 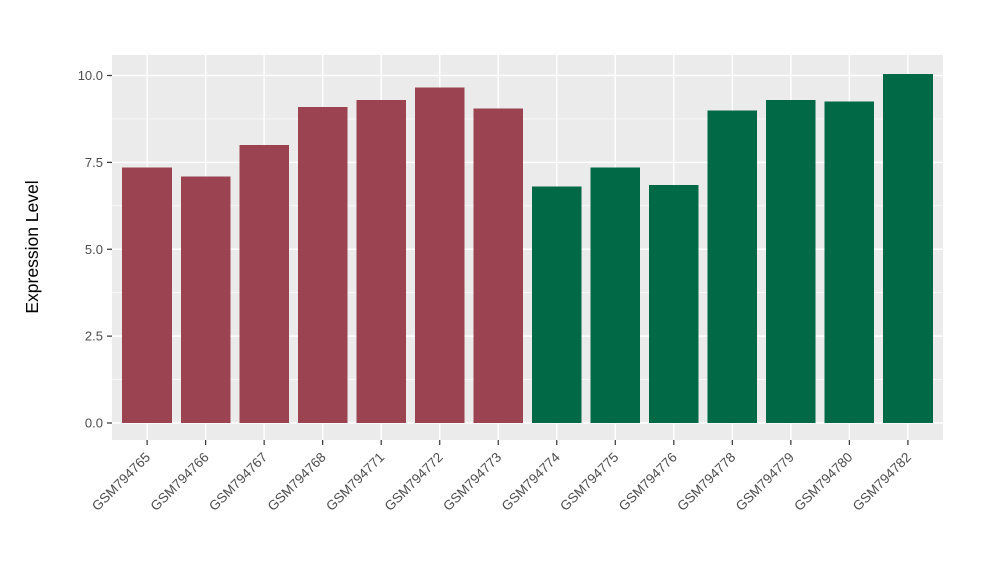 I want to click on x-tick-label: GSM794767, so click(x=238, y=482).